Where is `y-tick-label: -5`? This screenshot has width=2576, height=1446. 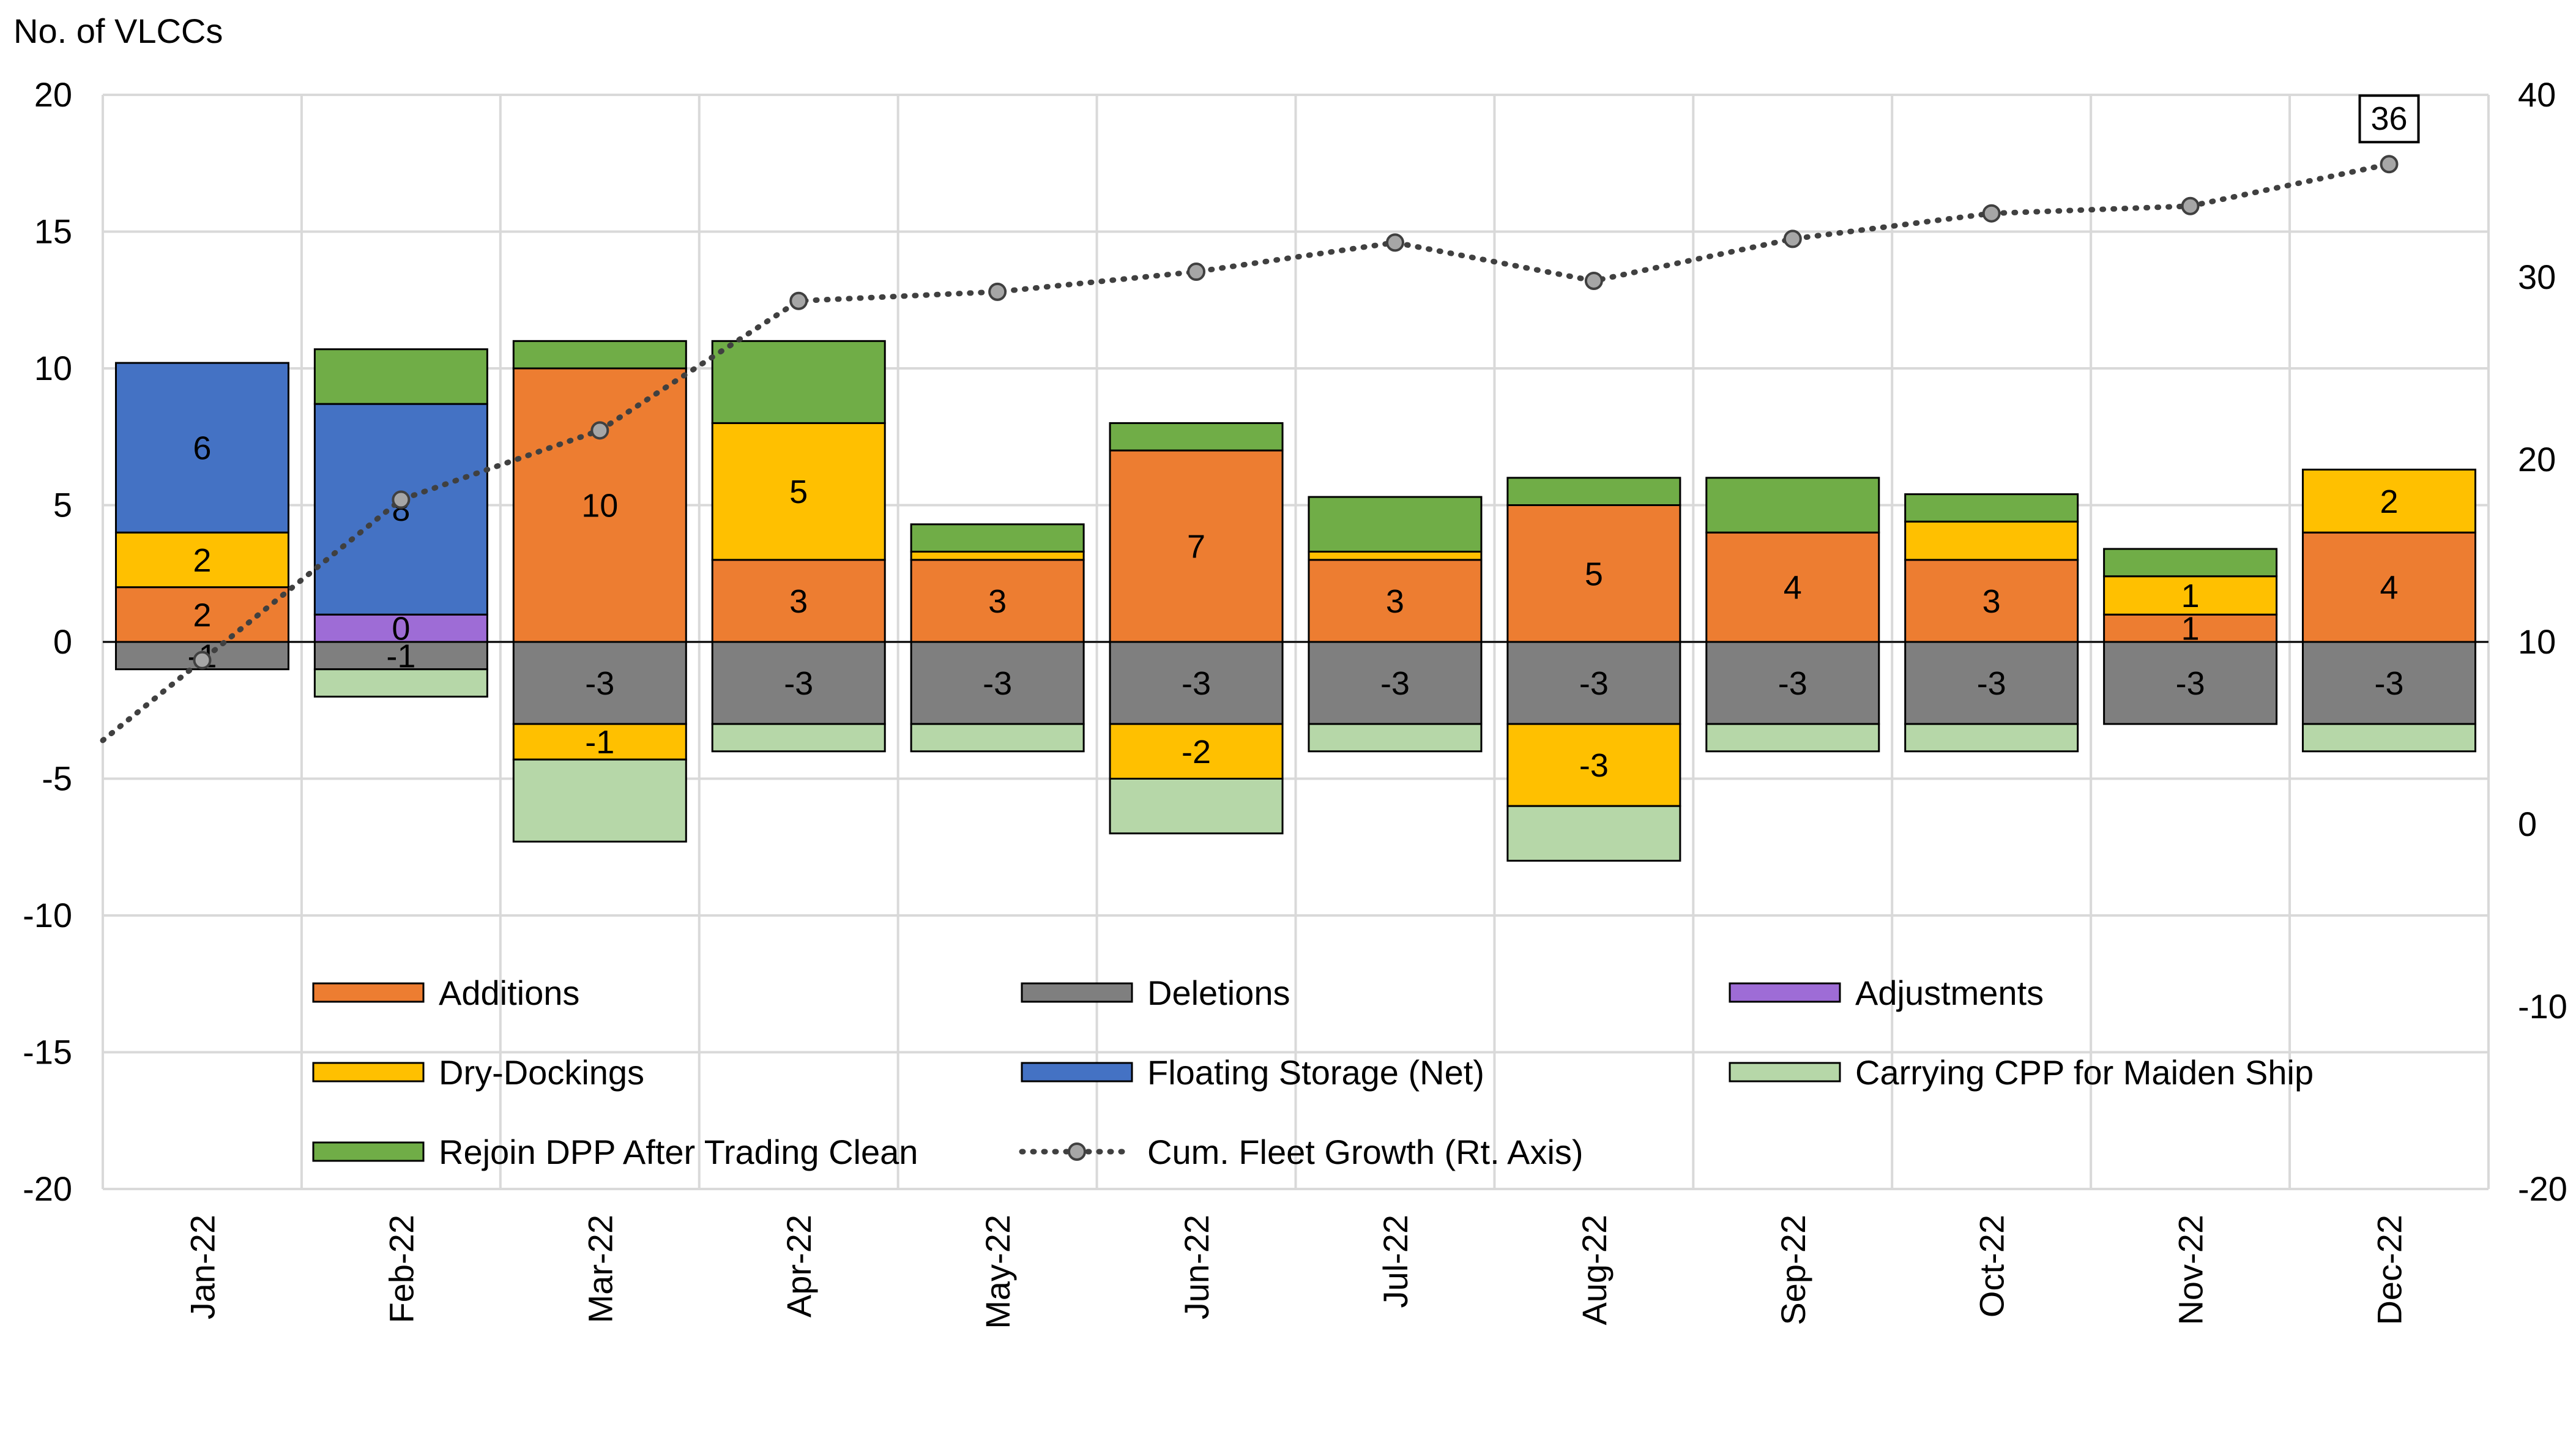 y-tick-label: -5 is located at coordinates (57, 778).